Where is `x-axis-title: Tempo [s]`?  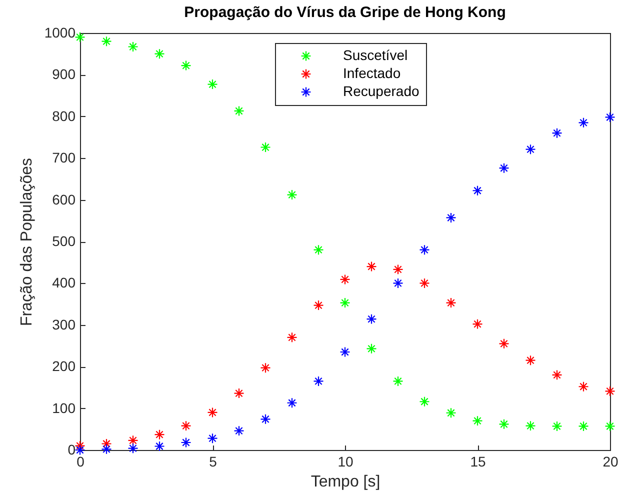
x-axis-title: Tempo [s] is located at coordinates (345, 482).